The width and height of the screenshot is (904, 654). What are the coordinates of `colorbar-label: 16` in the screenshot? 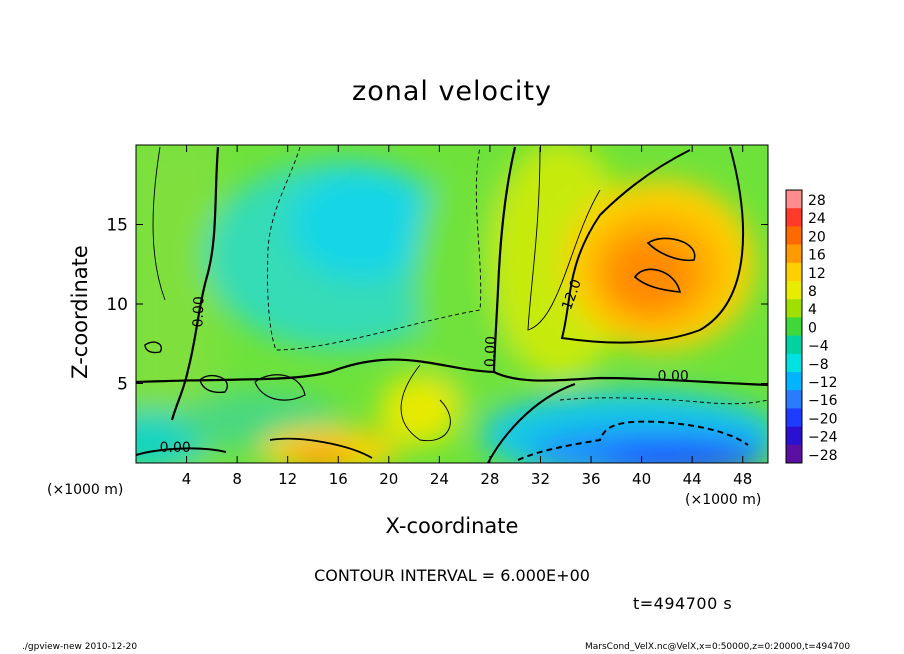 It's located at (817, 256).